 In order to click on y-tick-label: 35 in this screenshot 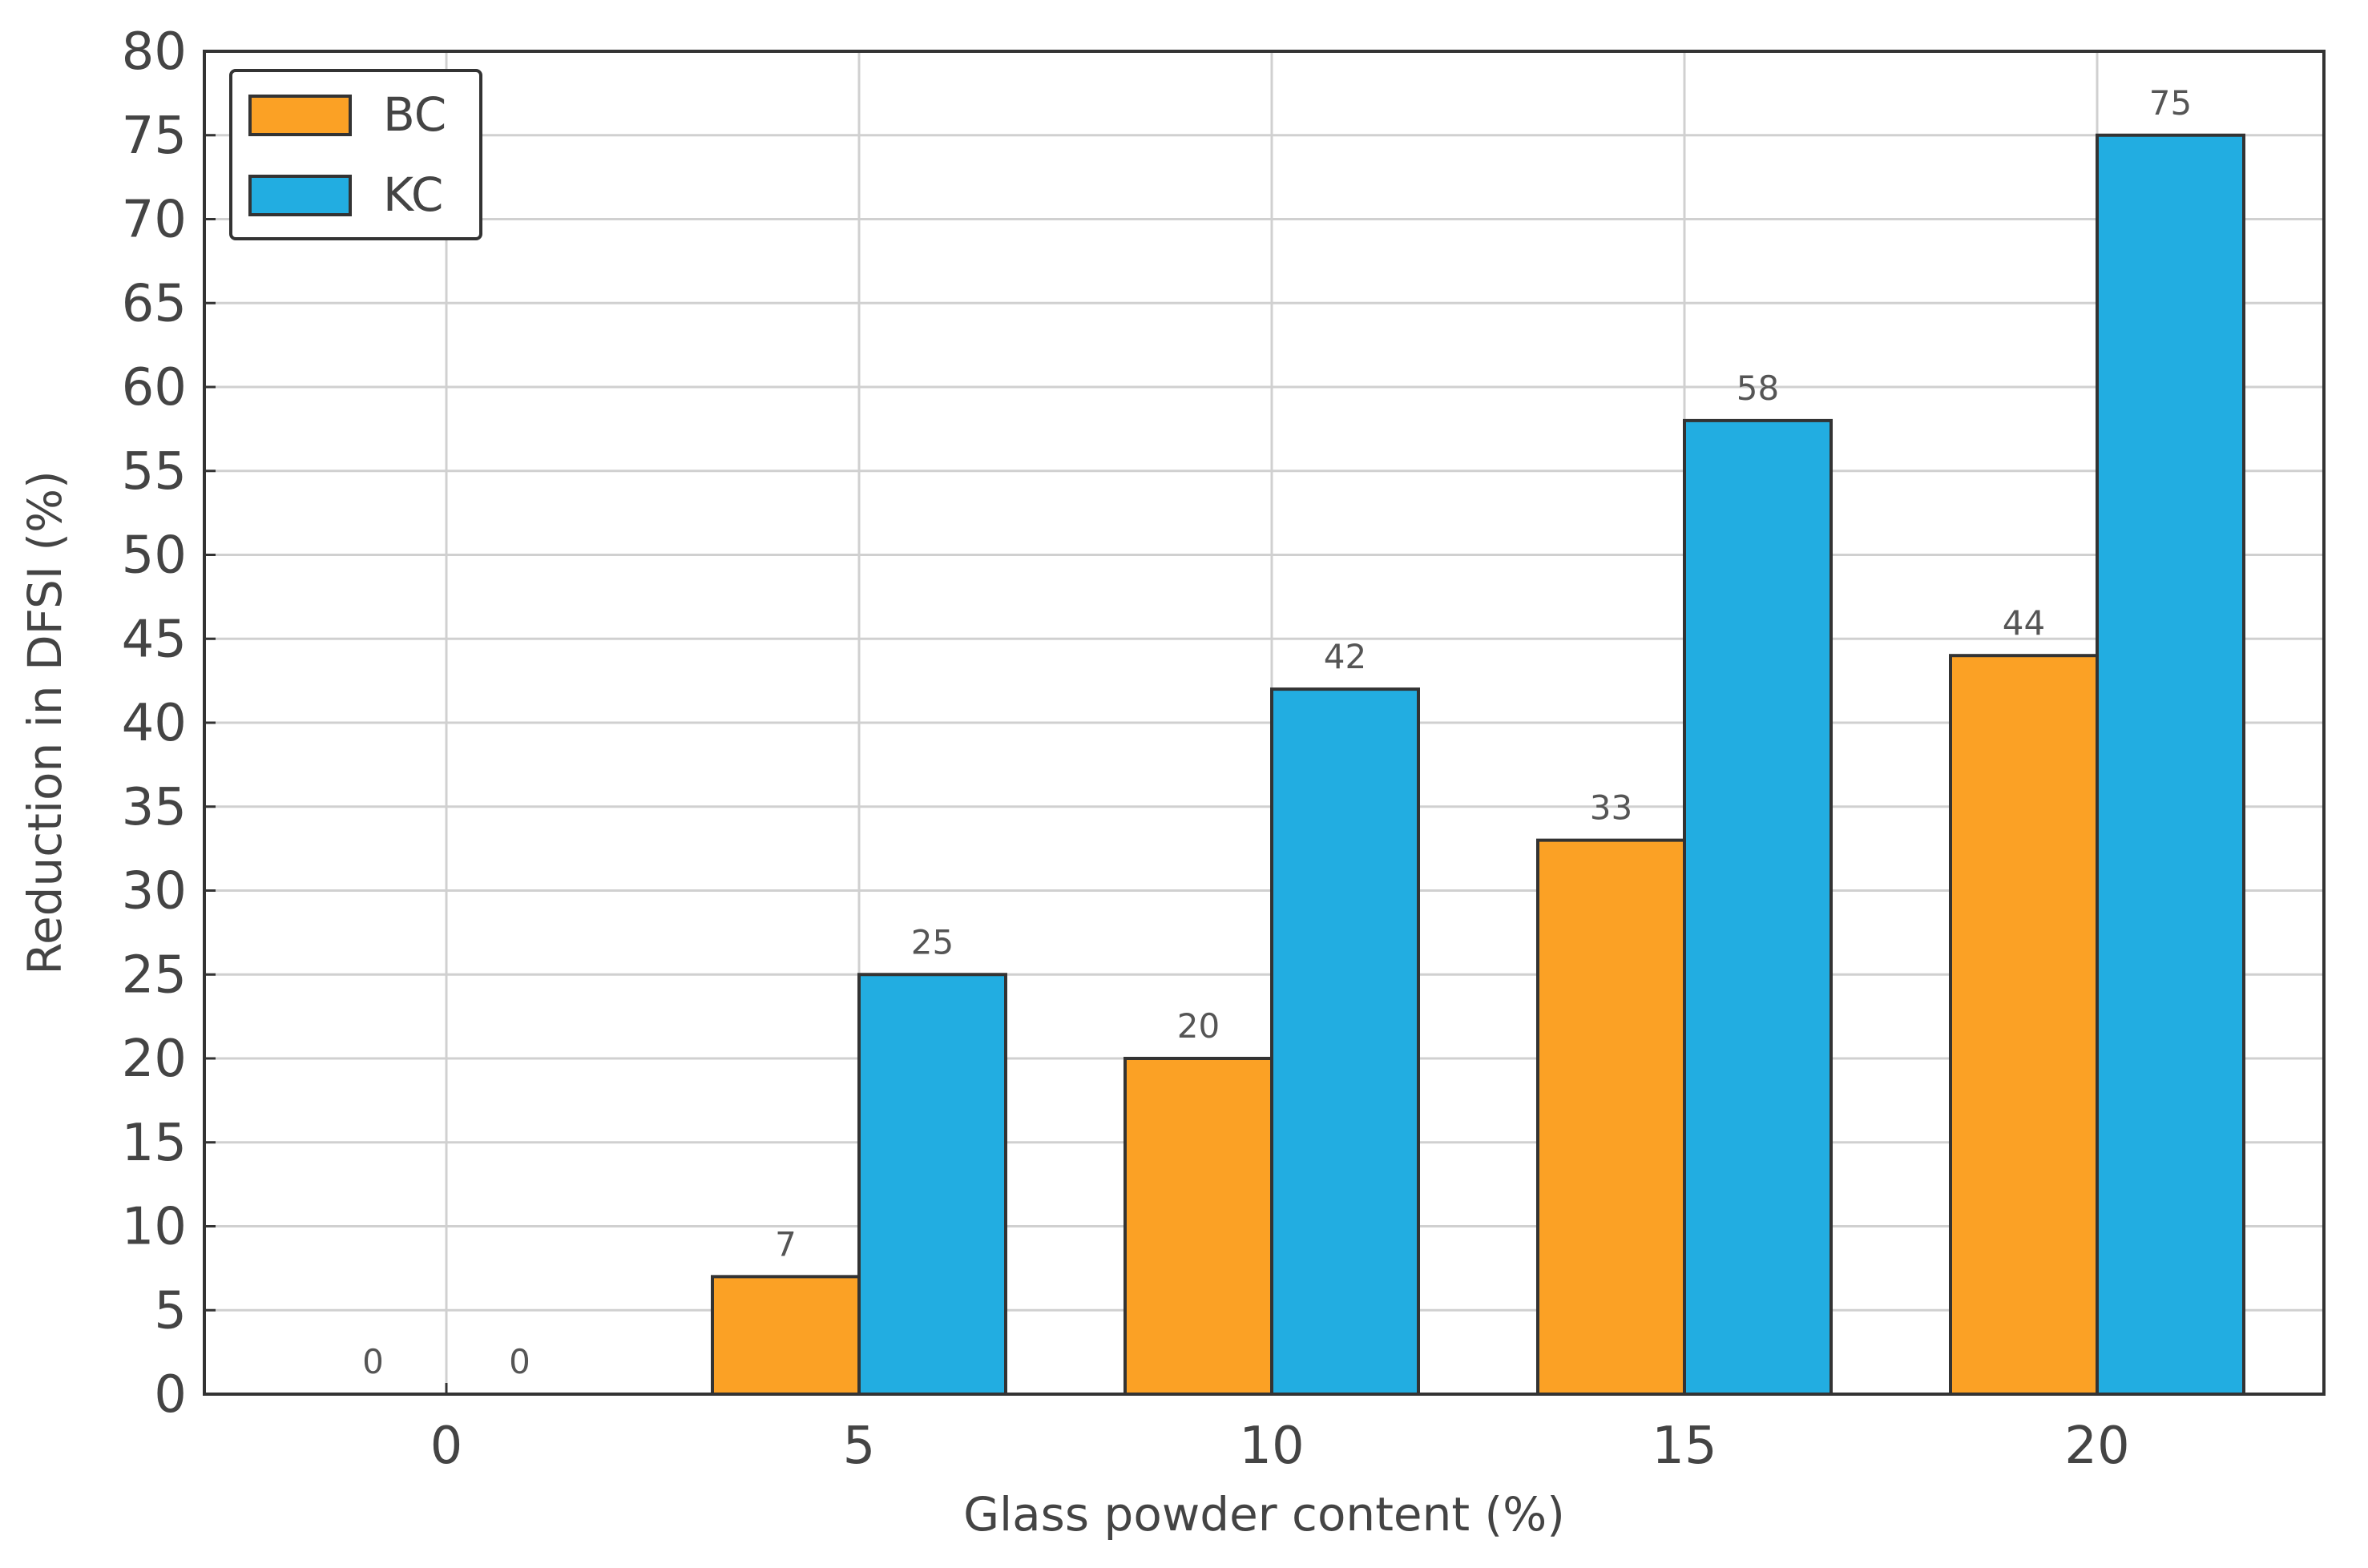, I will do `click(154, 807)`.